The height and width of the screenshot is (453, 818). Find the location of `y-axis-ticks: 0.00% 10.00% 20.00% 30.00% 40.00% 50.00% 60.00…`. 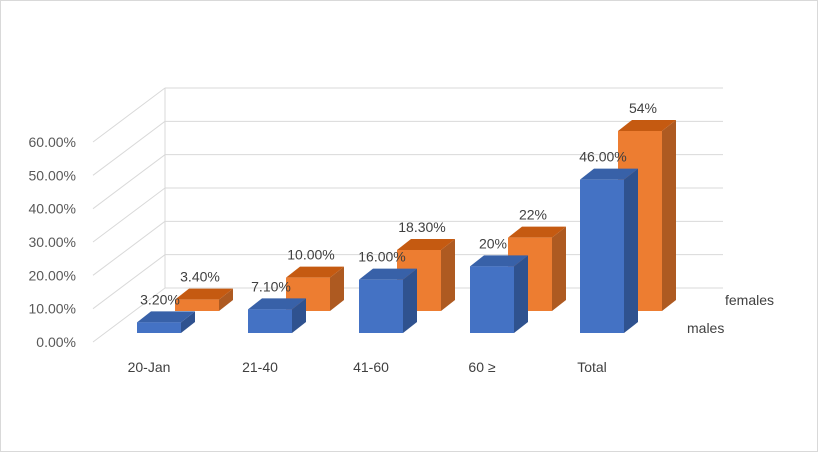

y-axis-ticks: 0.00% 10.00% 20.00% 30.00% 40.00% 50.00% 60.00… is located at coordinates (52, 242).